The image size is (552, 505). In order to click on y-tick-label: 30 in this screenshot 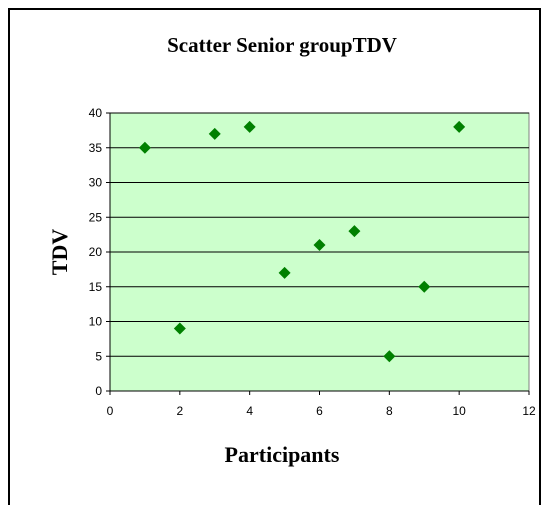, I will do `click(96, 183)`.